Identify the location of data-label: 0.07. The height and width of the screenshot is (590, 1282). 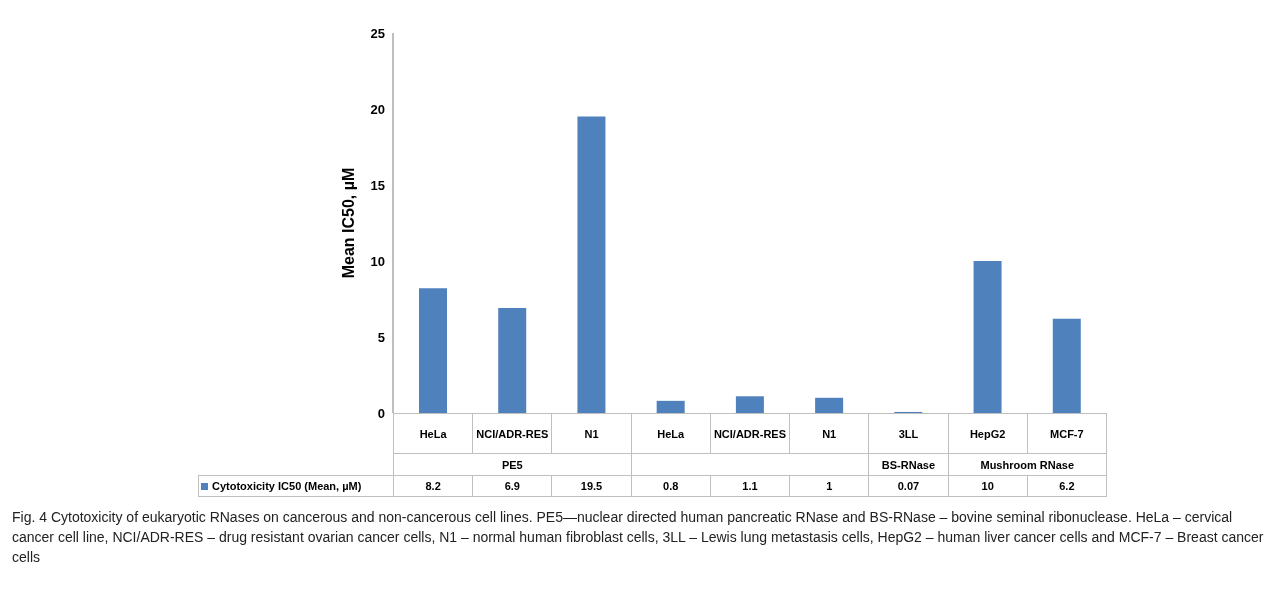
(908, 486).